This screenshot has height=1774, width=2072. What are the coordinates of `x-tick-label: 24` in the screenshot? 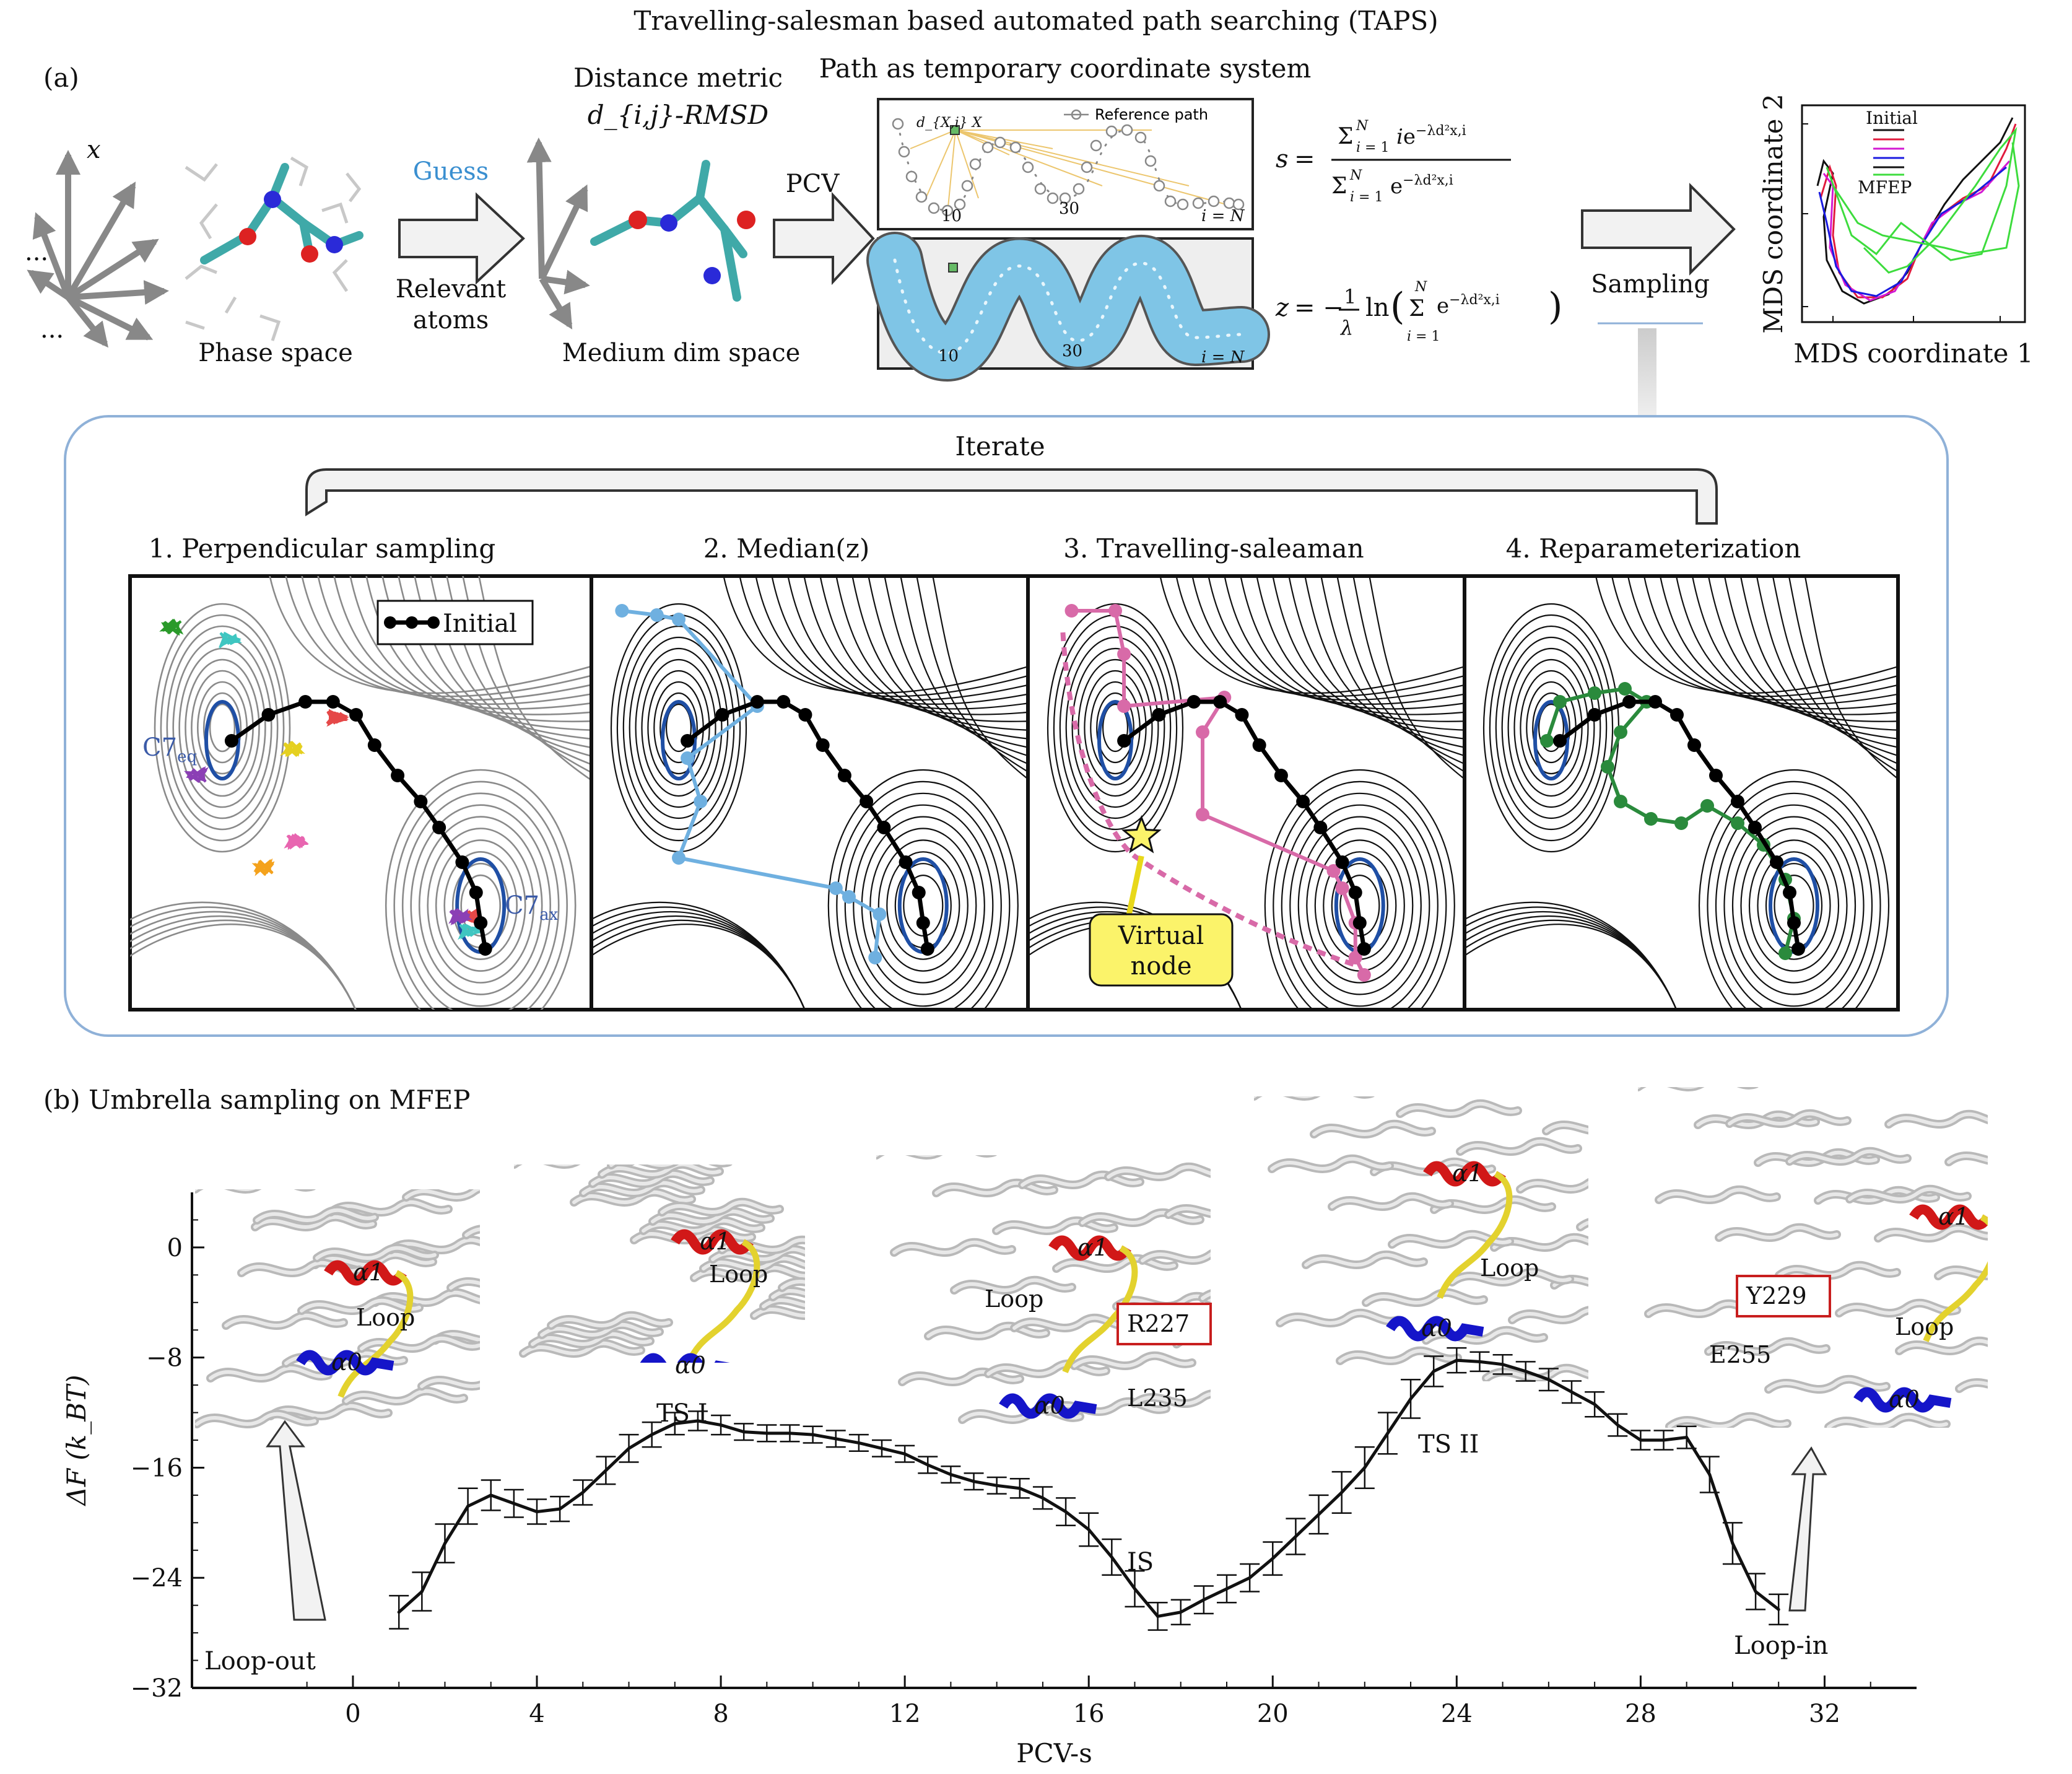 It's located at (1457, 1714).